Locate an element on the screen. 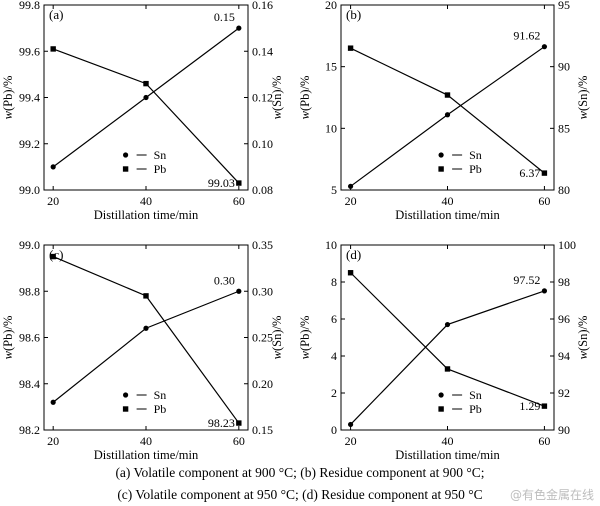 The image size is (600, 506). data-label: 97.52 is located at coordinates (526, 280).